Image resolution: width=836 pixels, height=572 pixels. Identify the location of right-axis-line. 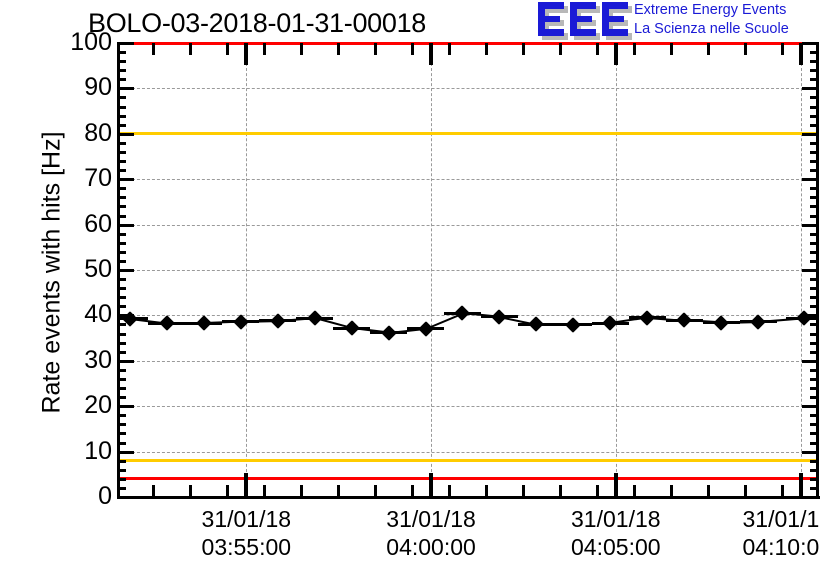
(817, 270).